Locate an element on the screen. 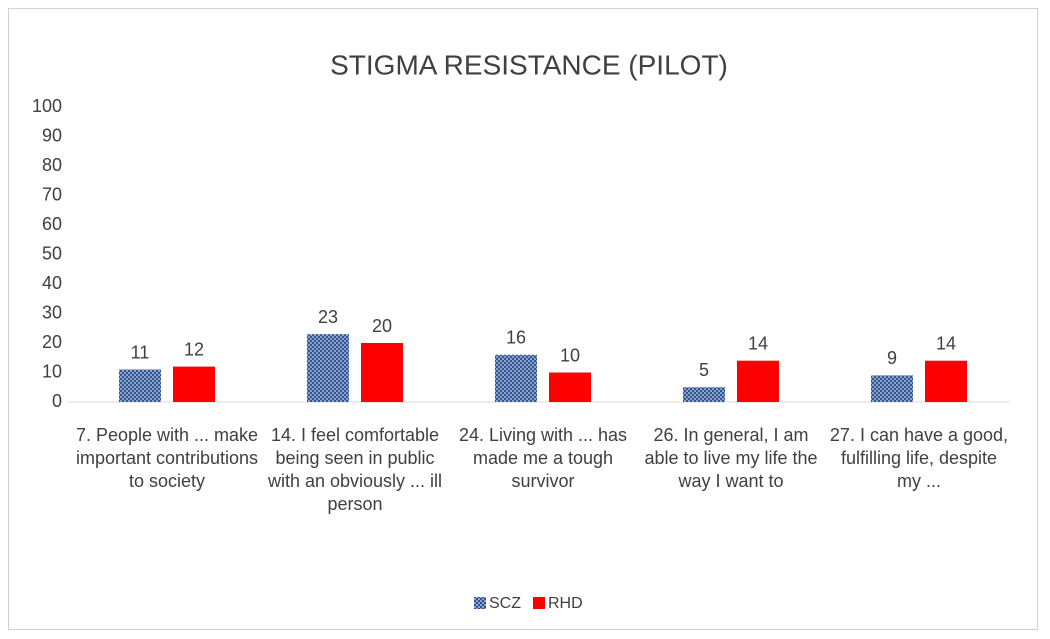  chart-title: STIGMA RESISTANCE (PILOT) is located at coordinates (529, 64).